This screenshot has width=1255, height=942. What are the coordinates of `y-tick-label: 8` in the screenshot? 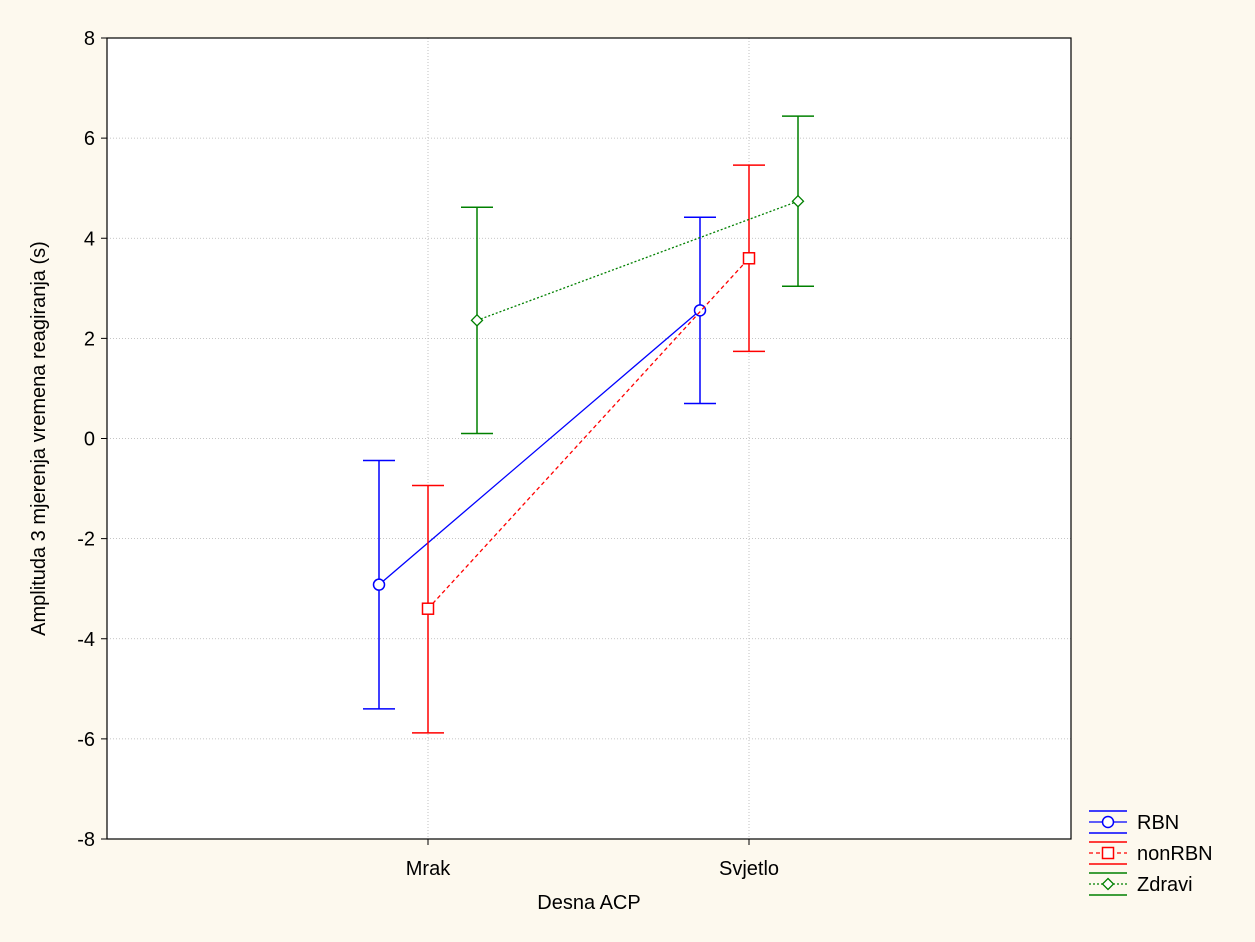 It's located at (89, 39).